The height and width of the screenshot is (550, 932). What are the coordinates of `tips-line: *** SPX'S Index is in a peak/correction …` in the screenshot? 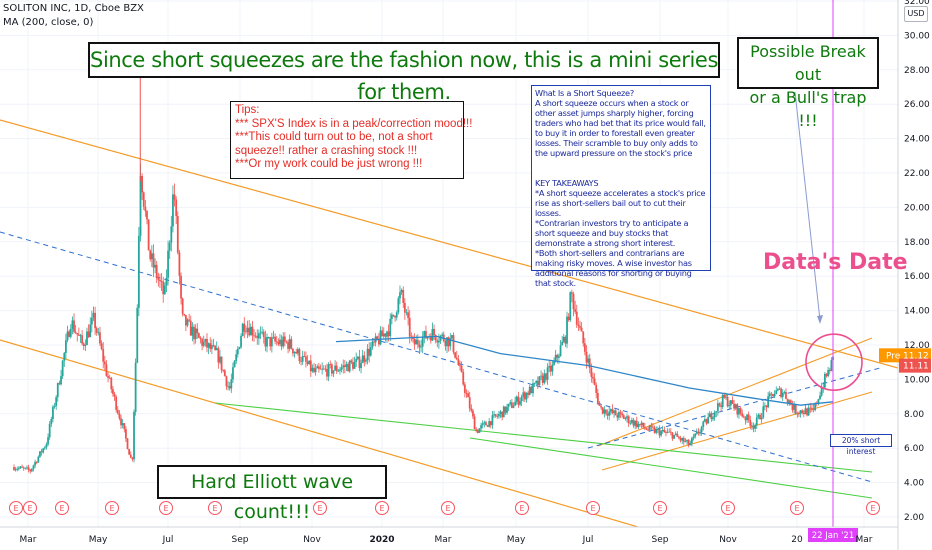 It's located at (354, 123).